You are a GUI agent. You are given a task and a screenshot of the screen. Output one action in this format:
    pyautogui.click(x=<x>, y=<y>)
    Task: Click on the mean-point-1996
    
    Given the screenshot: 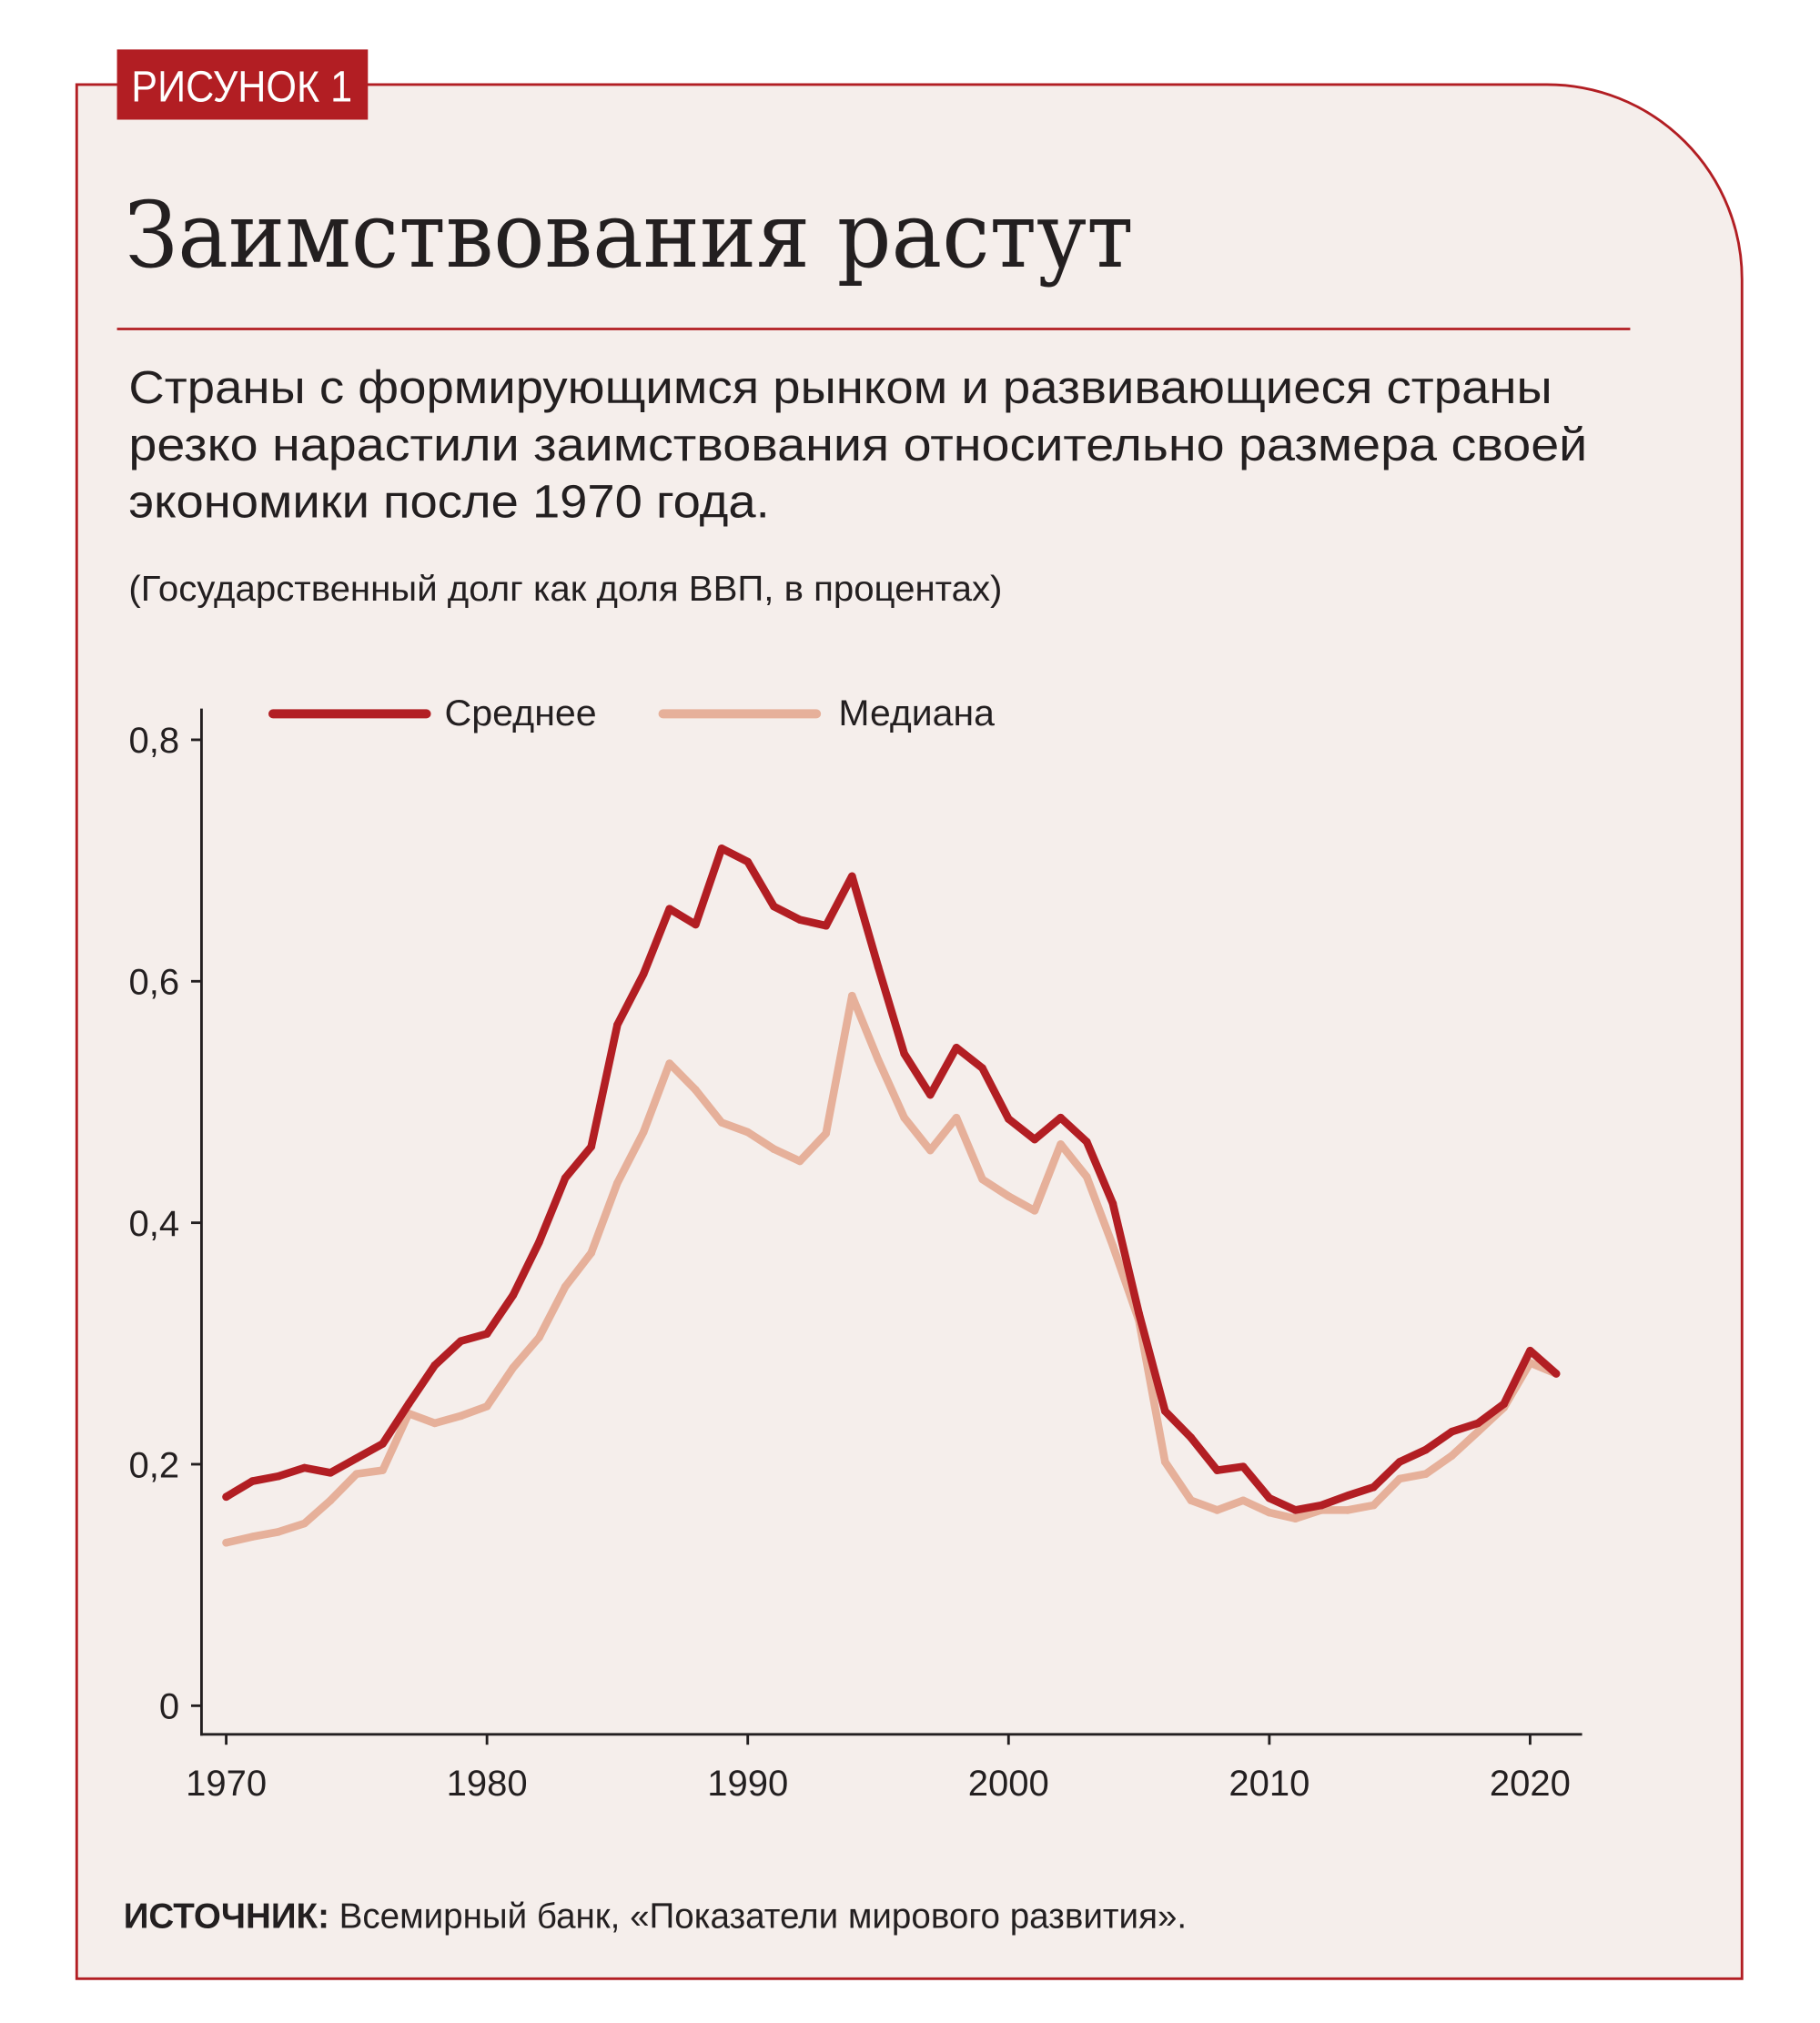 What is the action you would take?
    pyautogui.click(x=904, y=1053)
    